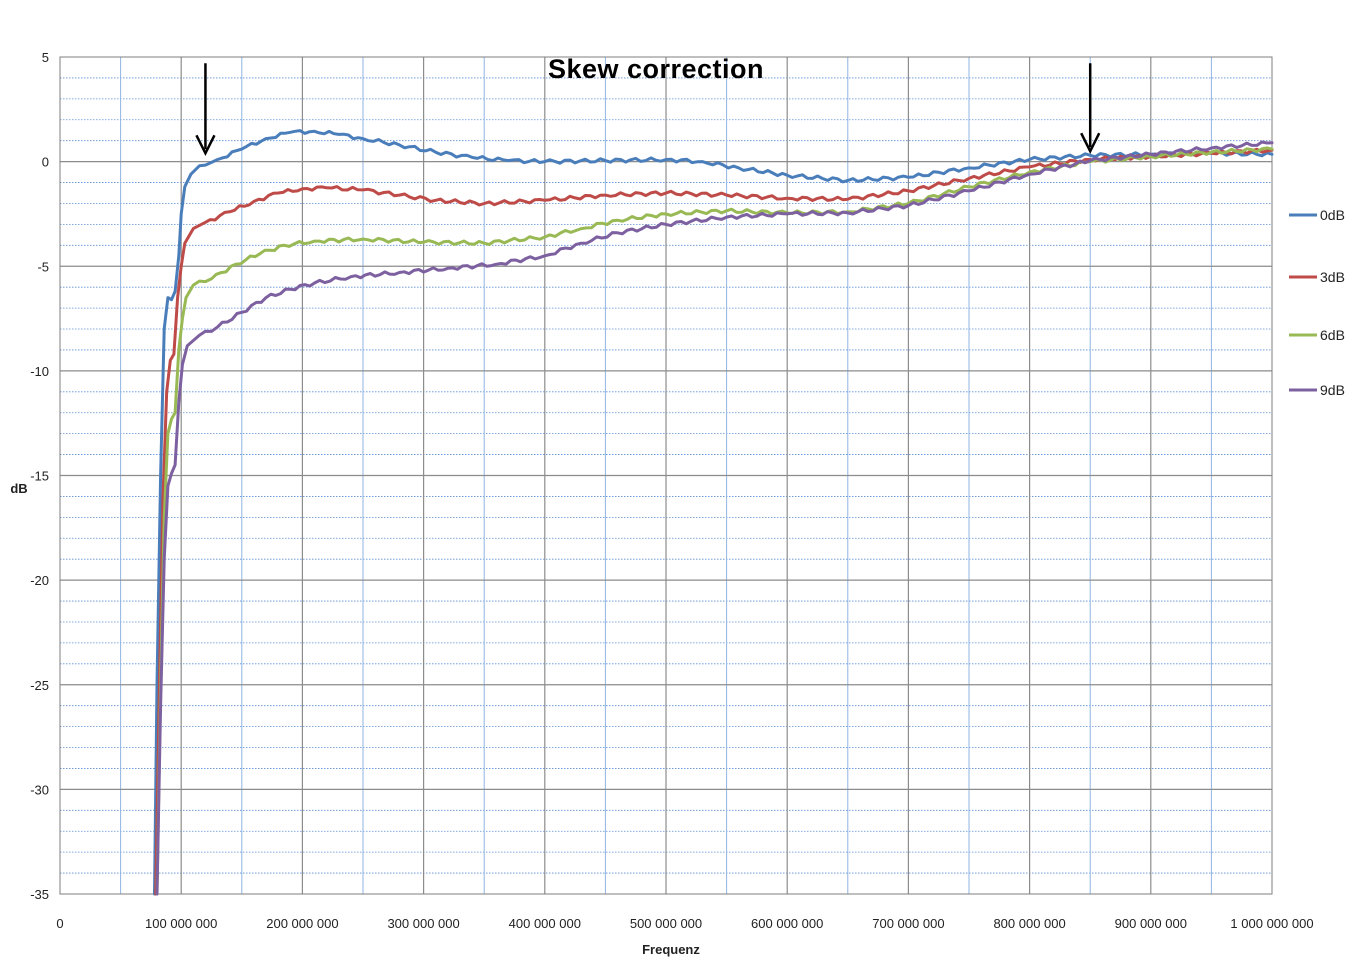  What do you see at coordinates (787, 923) in the screenshot?
I see `x-tick-label: 600 000 000` at bounding box center [787, 923].